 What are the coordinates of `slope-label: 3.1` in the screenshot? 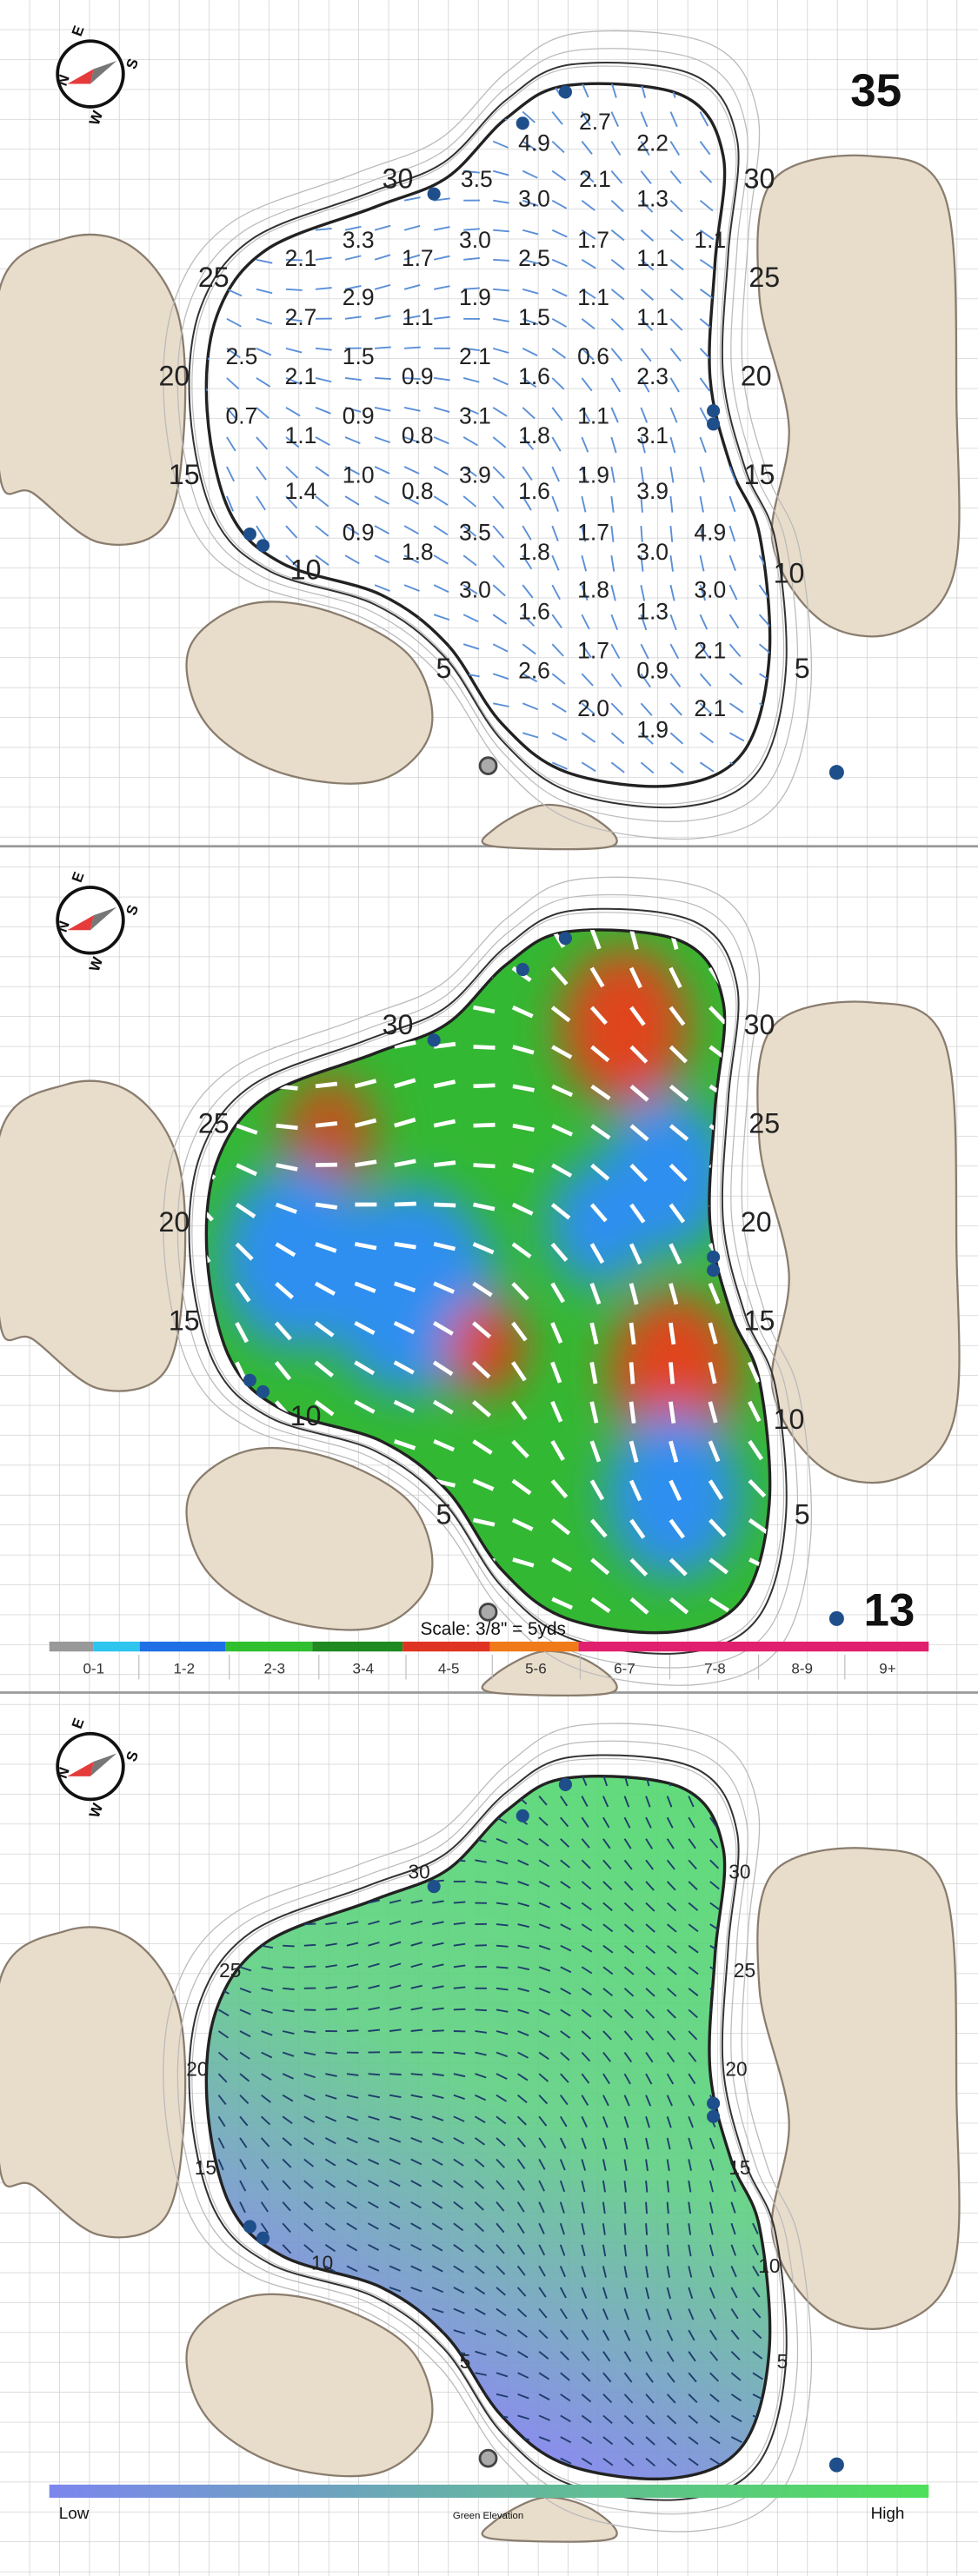 It's located at (652, 435).